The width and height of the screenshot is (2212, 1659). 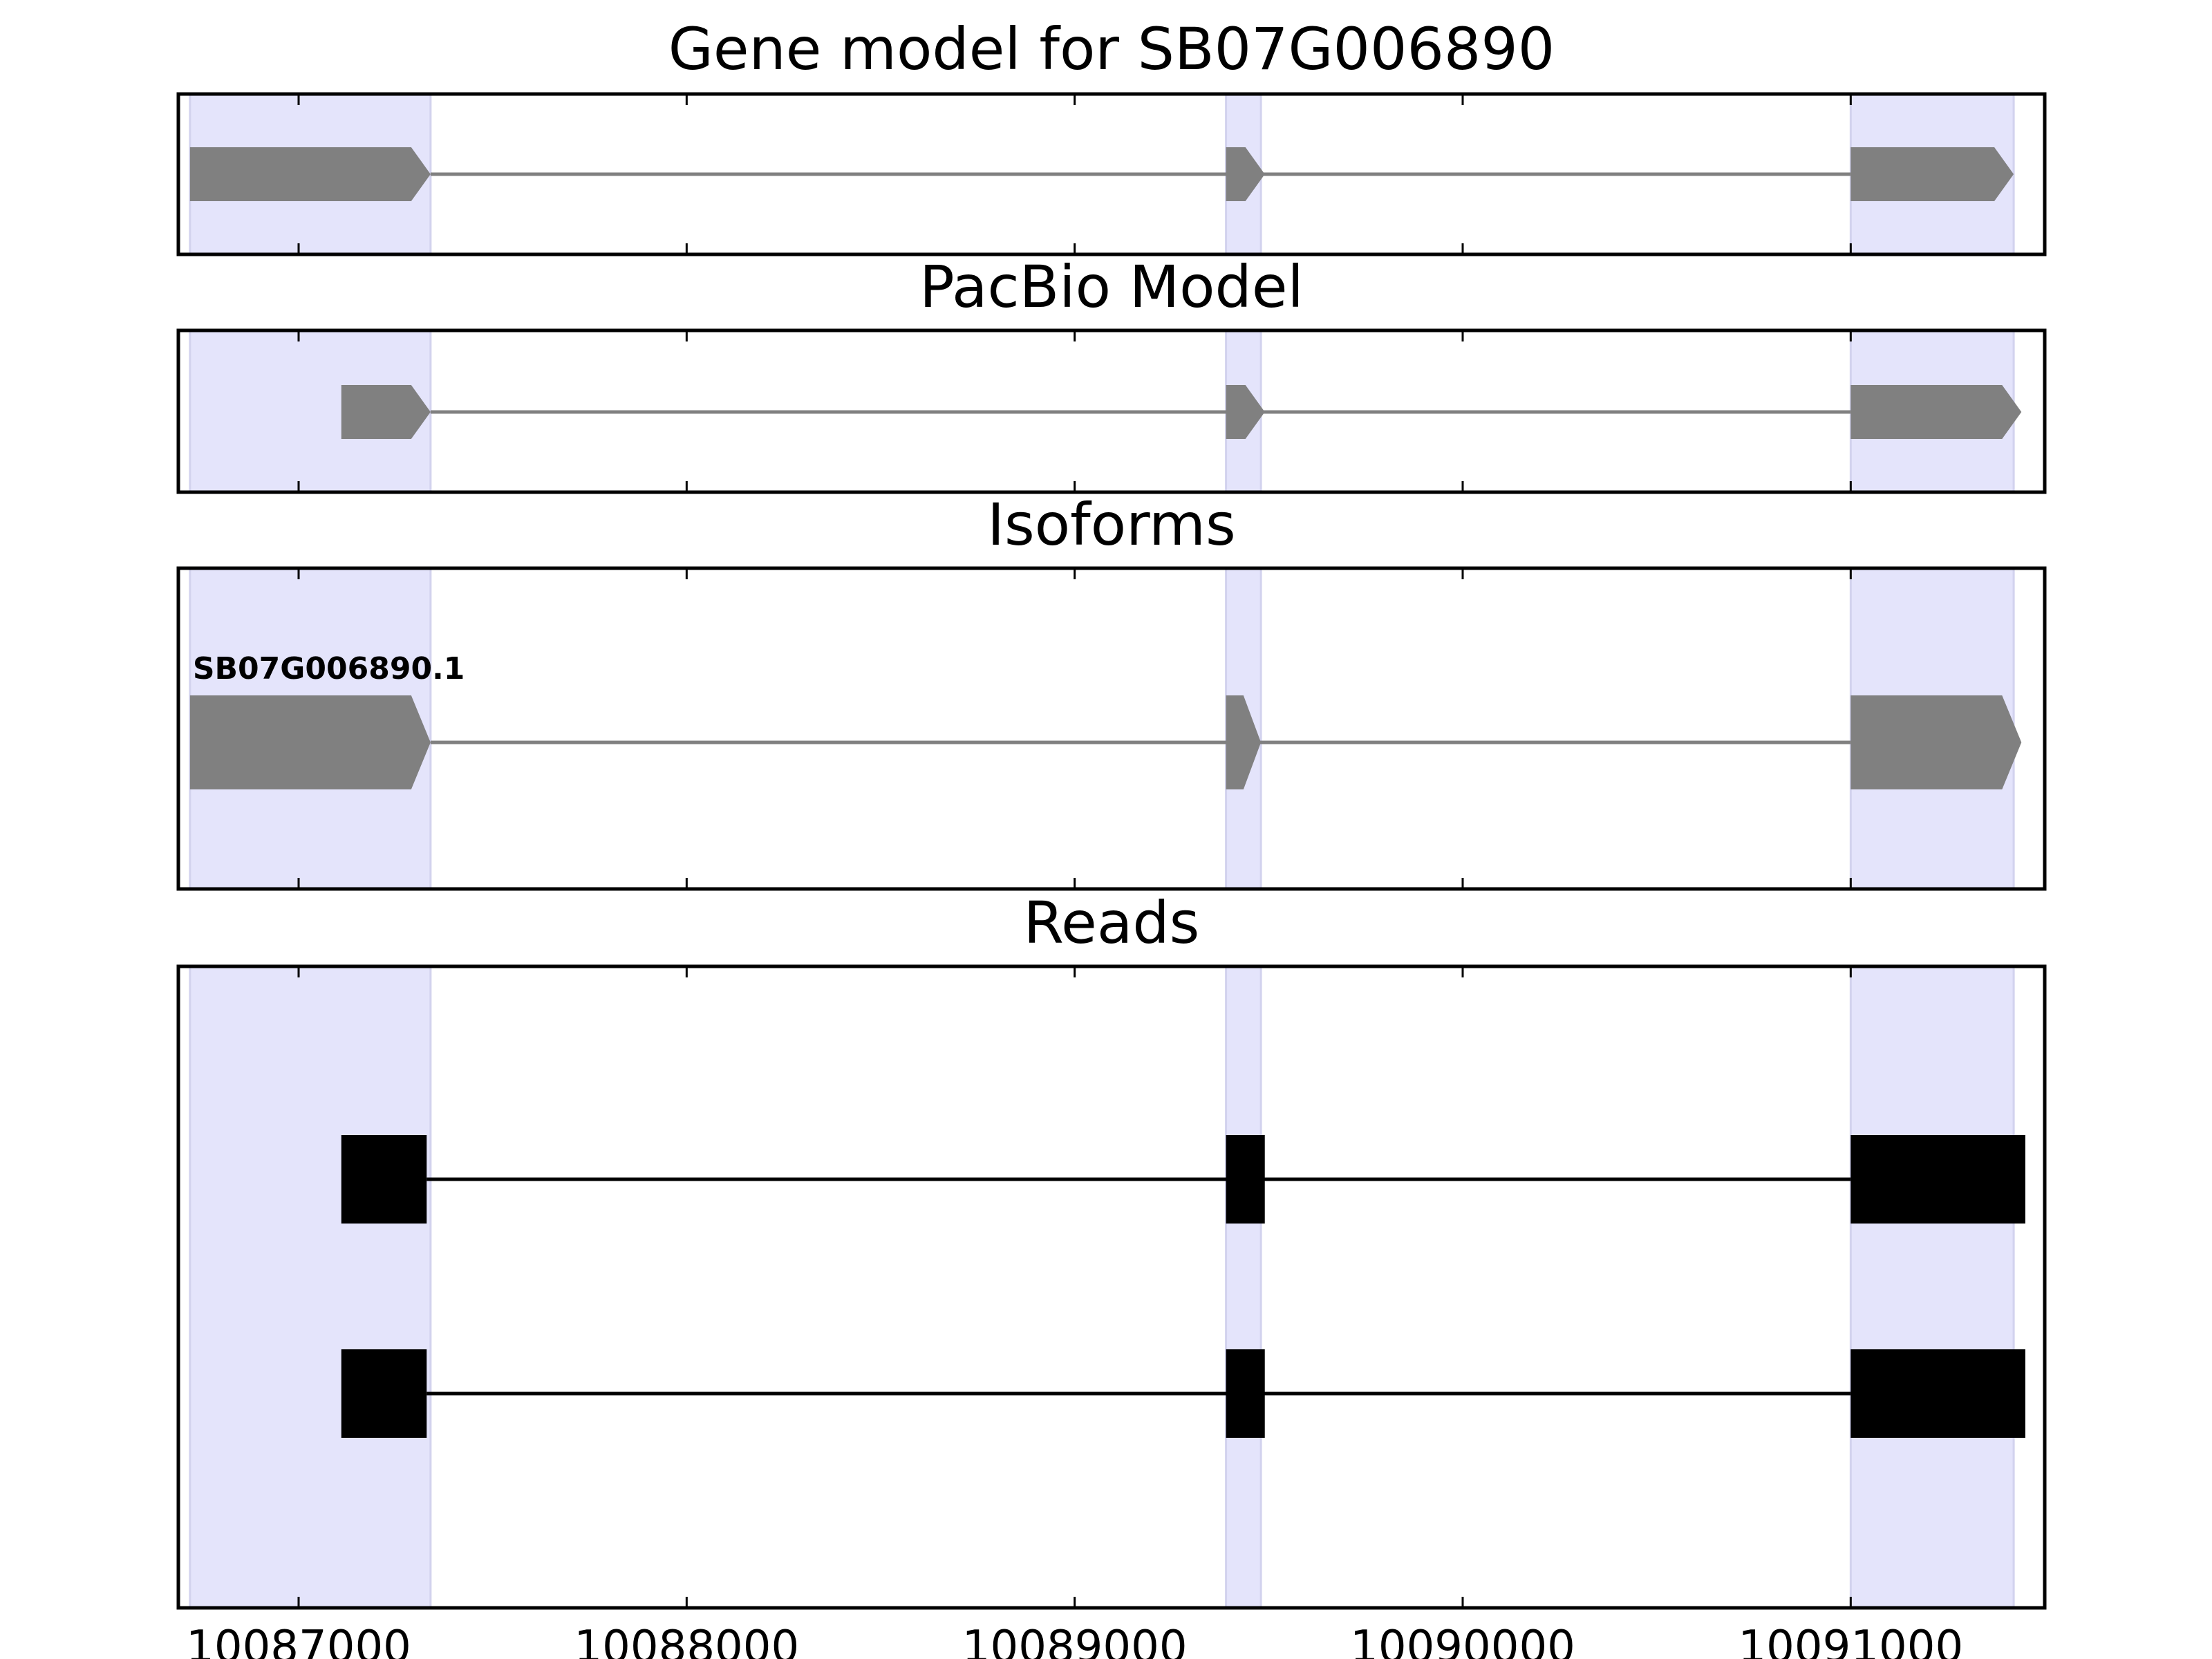 What do you see at coordinates (1111, 49) in the screenshot?
I see `panel-title: Gene model for SB07G006890` at bounding box center [1111, 49].